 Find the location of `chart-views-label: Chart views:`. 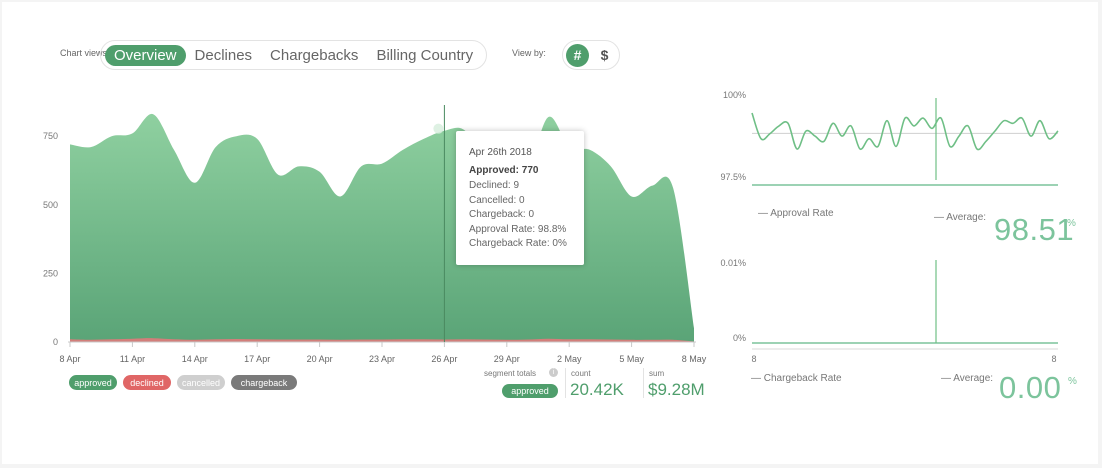

chart-views-label: Chart views: is located at coordinates (85, 53).